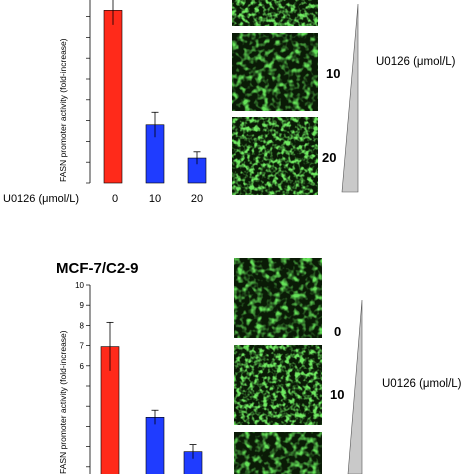 The height and width of the screenshot is (474, 474). I want to click on y-tick-label: 8, so click(82, 325).